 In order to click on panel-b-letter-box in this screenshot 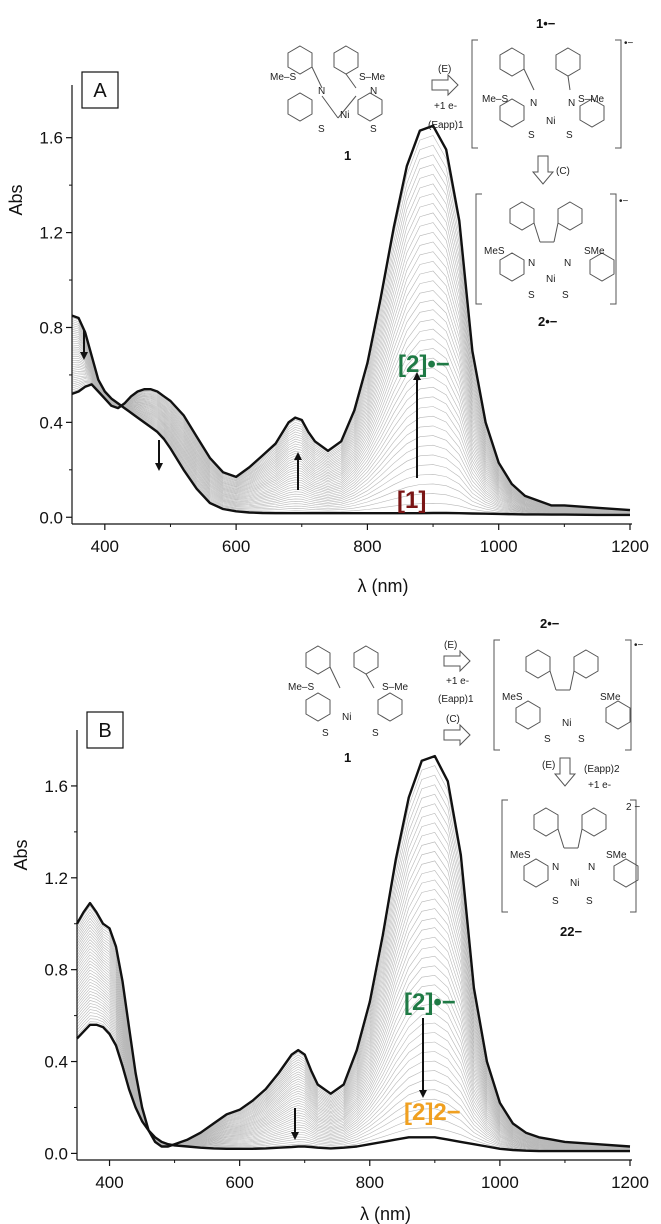, I will do `click(105, 730)`.